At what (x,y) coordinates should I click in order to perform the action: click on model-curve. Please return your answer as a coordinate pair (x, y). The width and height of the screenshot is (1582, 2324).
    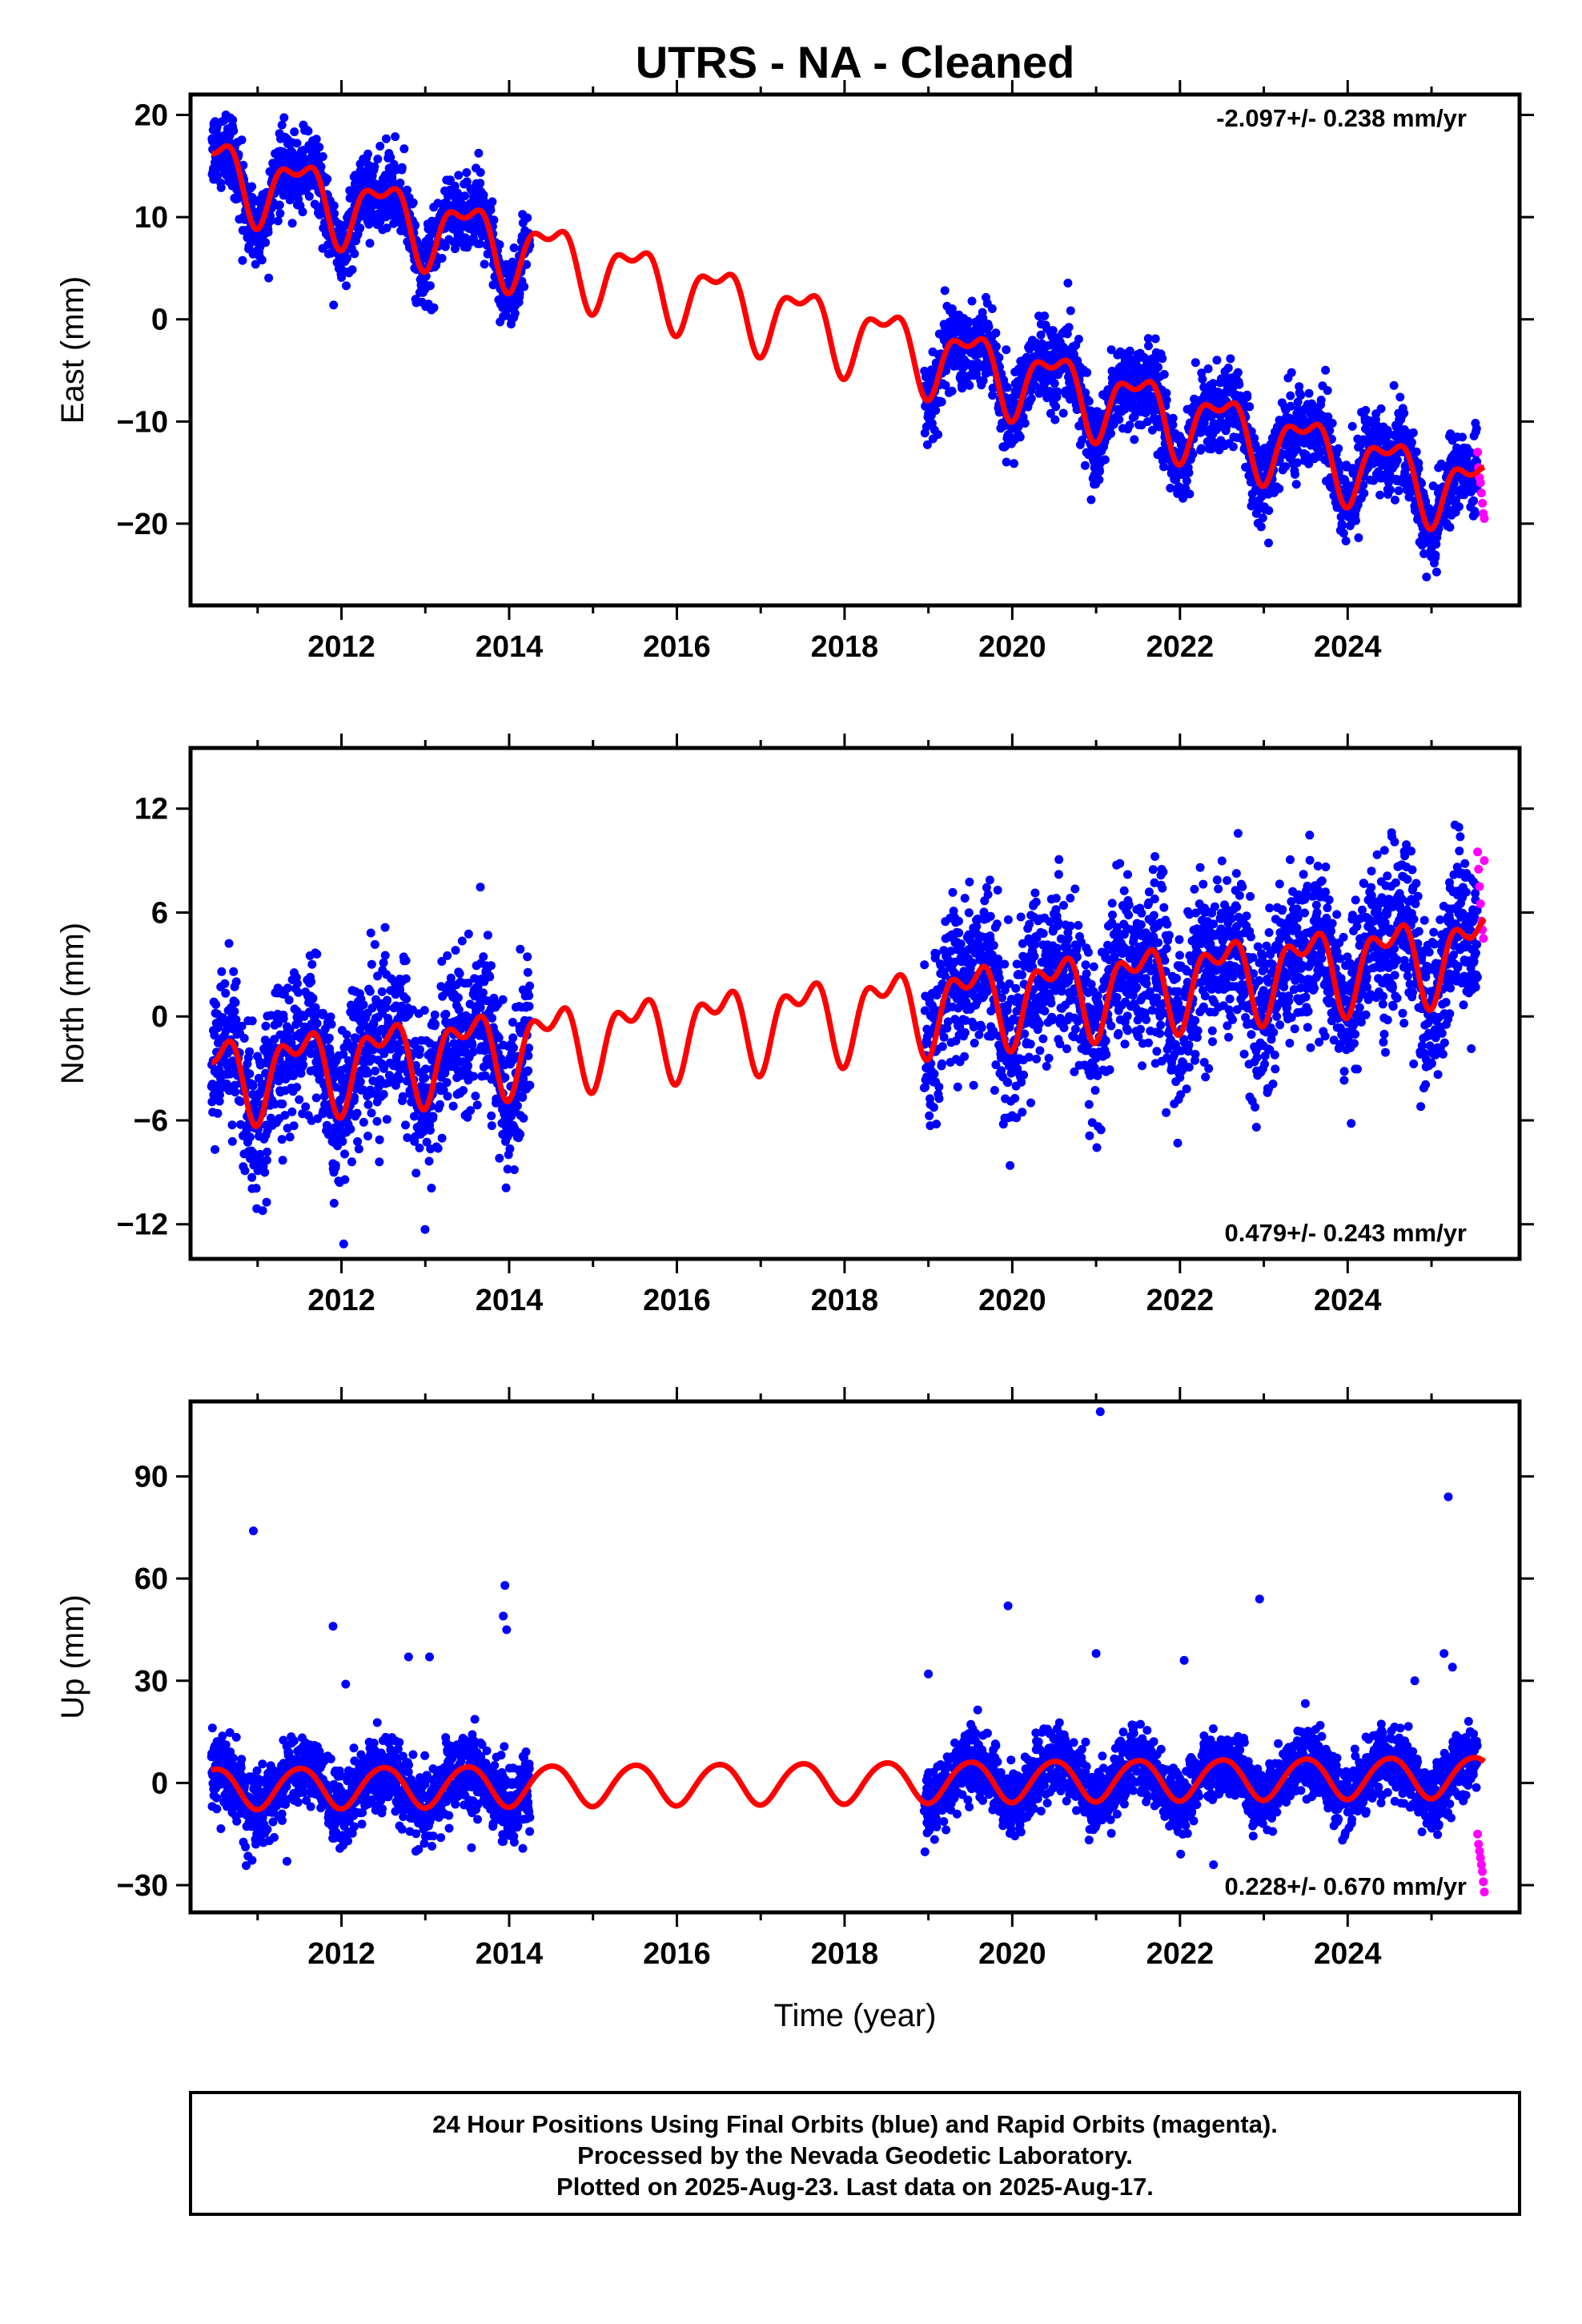
    Looking at the image, I should click on (848, 338).